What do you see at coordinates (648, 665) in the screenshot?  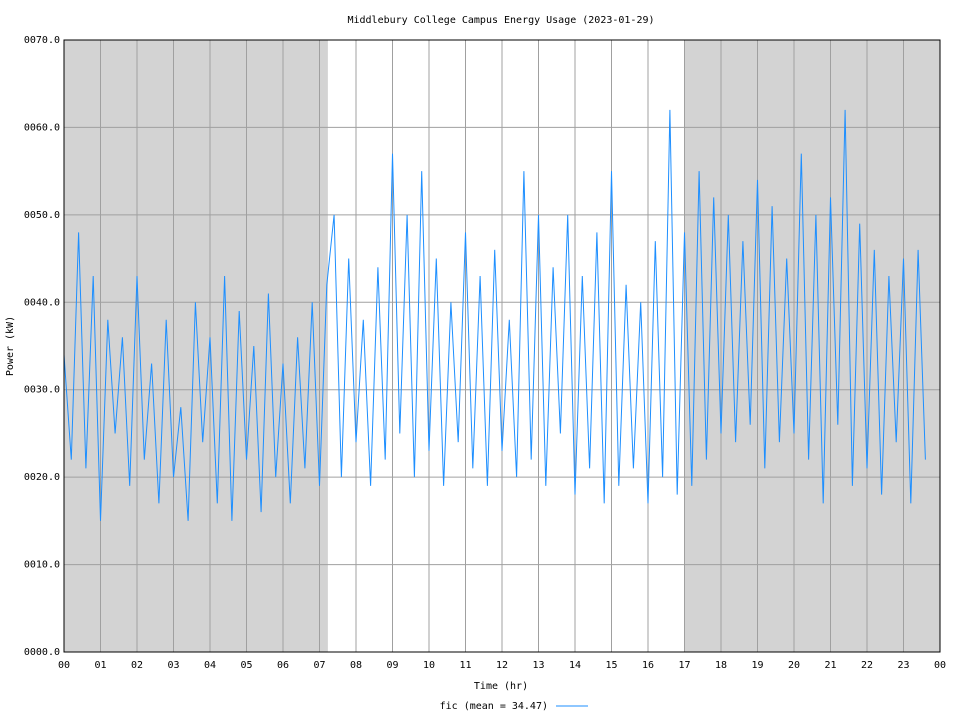 I see `x-tick-label: 16` at bounding box center [648, 665].